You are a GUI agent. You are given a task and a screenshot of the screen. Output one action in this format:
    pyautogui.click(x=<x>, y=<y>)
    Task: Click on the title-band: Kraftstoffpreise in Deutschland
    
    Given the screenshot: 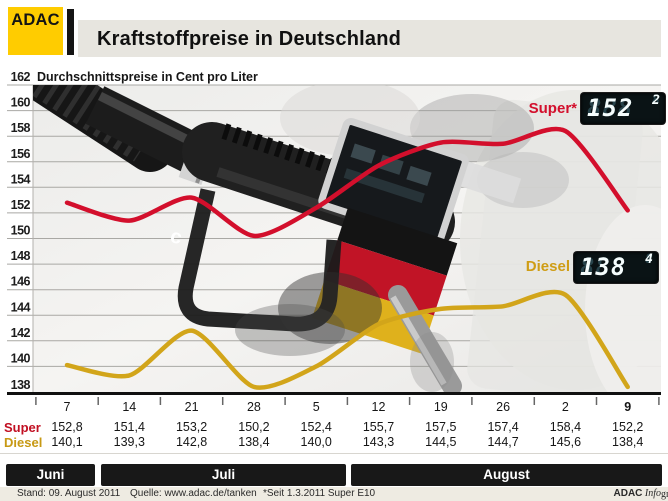 What is the action you would take?
    pyautogui.click(x=369, y=38)
    